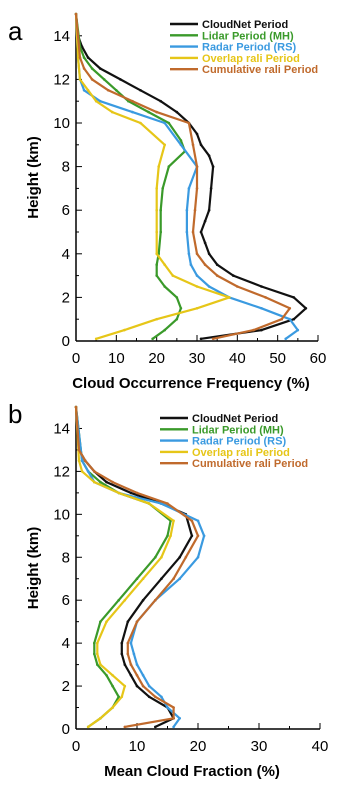 This screenshot has width=339, height=787. What do you see at coordinates (241, 453) in the screenshot?
I see `legend-label: Overlap rali Period` at bounding box center [241, 453].